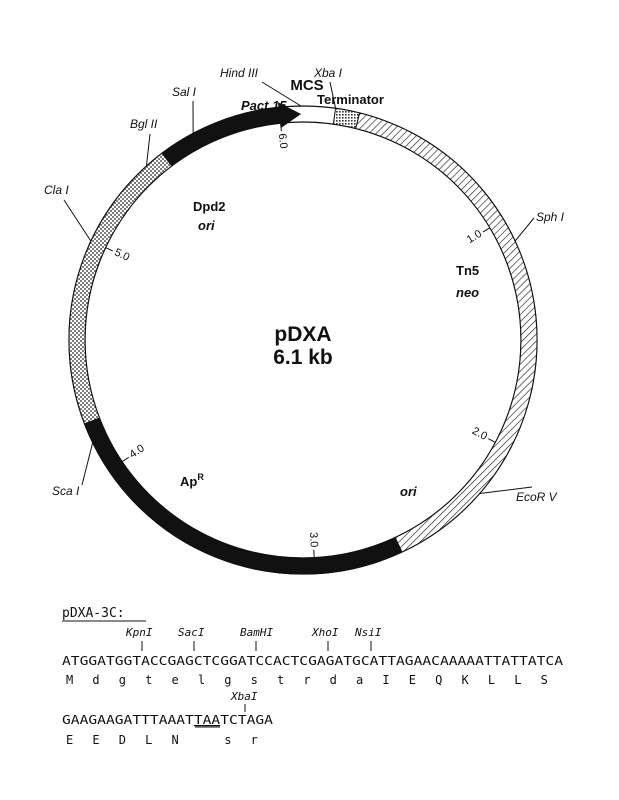  I want to click on xbai-label: Xba I, so click(328, 73).